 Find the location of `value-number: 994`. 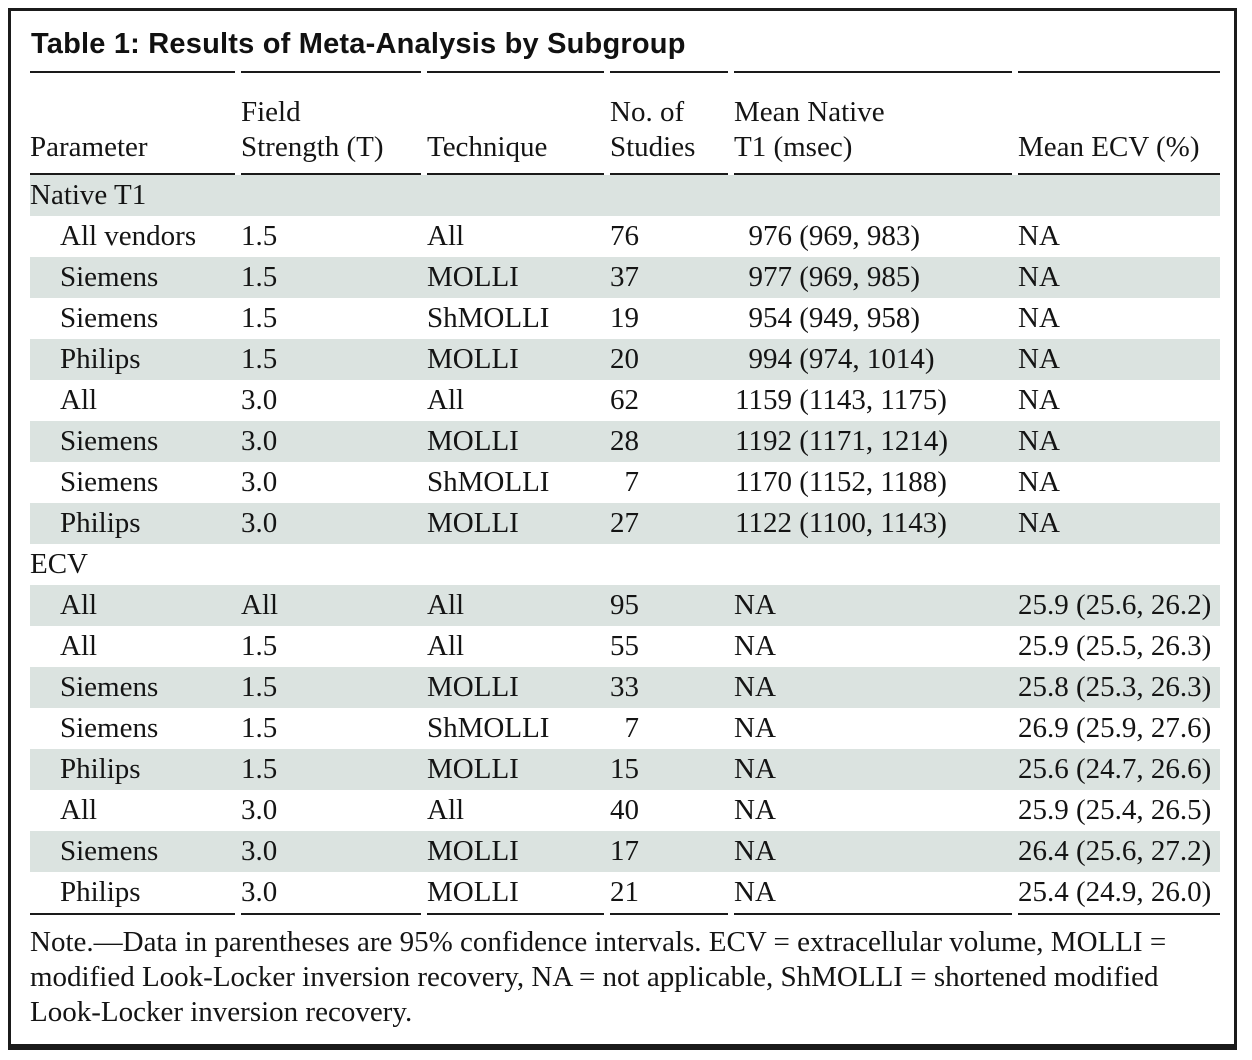

value-number: 994 is located at coordinates (770, 359).